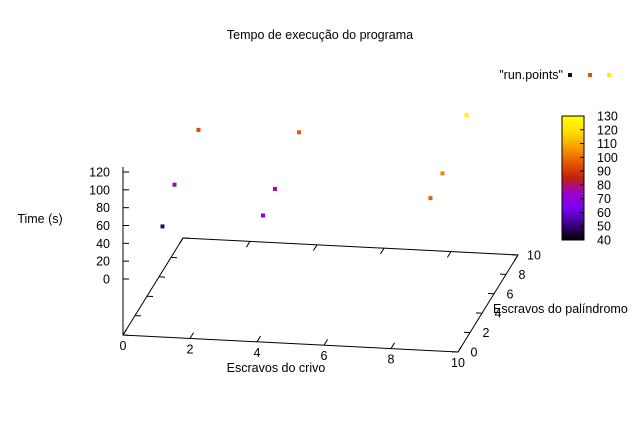 This screenshot has height=423, width=640. What do you see at coordinates (276, 368) in the screenshot?
I see `x-axis-label: Escravos do crivo` at bounding box center [276, 368].